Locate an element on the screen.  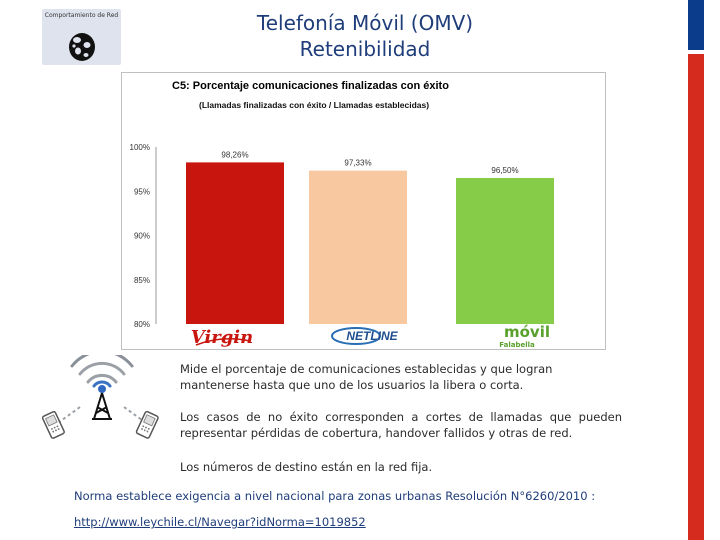
bar-value-label: 96,50% is located at coordinates (504, 170).